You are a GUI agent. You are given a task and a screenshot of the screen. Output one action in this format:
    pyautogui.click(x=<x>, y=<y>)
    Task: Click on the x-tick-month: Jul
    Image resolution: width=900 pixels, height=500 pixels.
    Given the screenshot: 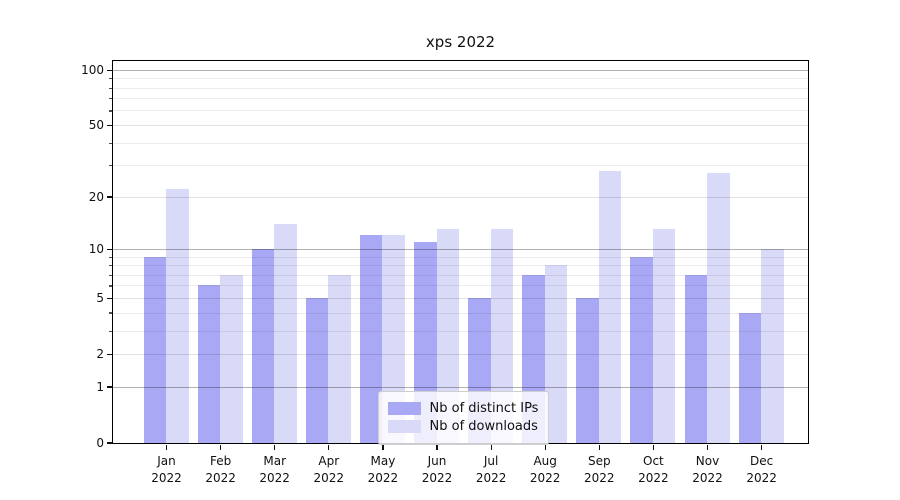 What is the action you would take?
    pyautogui.click(x=491, y=461)
    